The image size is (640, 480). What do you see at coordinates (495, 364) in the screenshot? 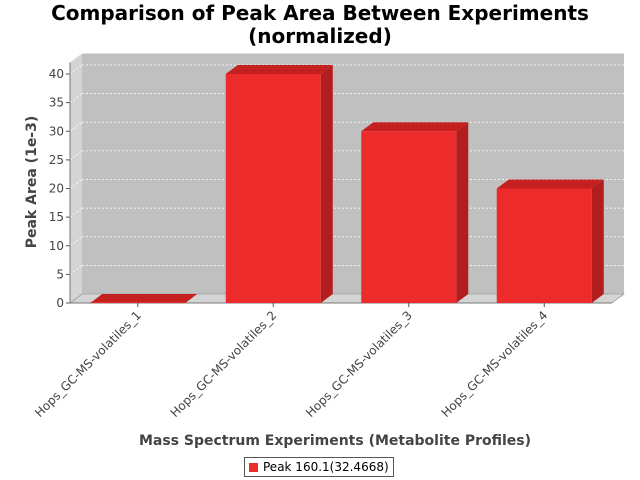
I see `x-tick-label: Hops_GC-MS-volatiles_4` at bounding box center [495, 364].